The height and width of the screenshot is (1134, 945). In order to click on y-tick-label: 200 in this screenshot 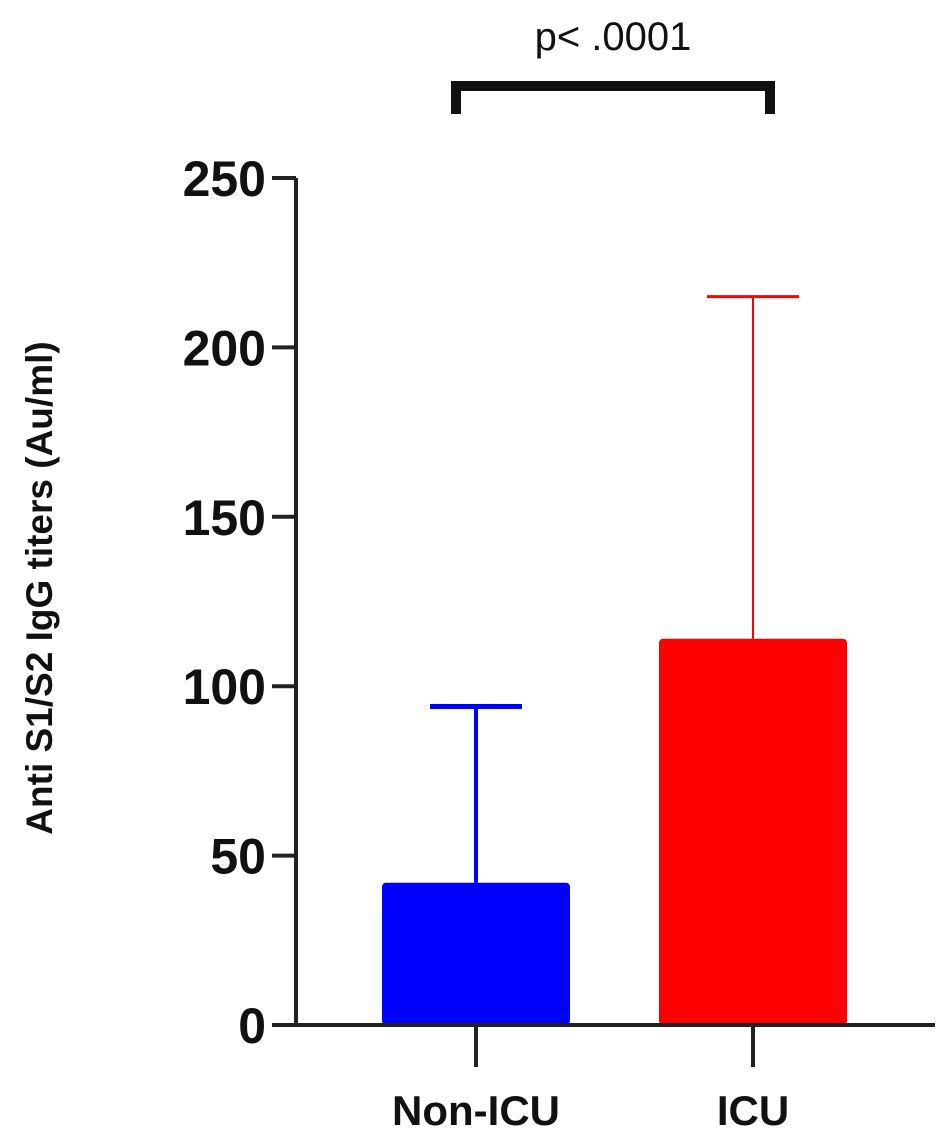, I will do `click(224, 348)`.